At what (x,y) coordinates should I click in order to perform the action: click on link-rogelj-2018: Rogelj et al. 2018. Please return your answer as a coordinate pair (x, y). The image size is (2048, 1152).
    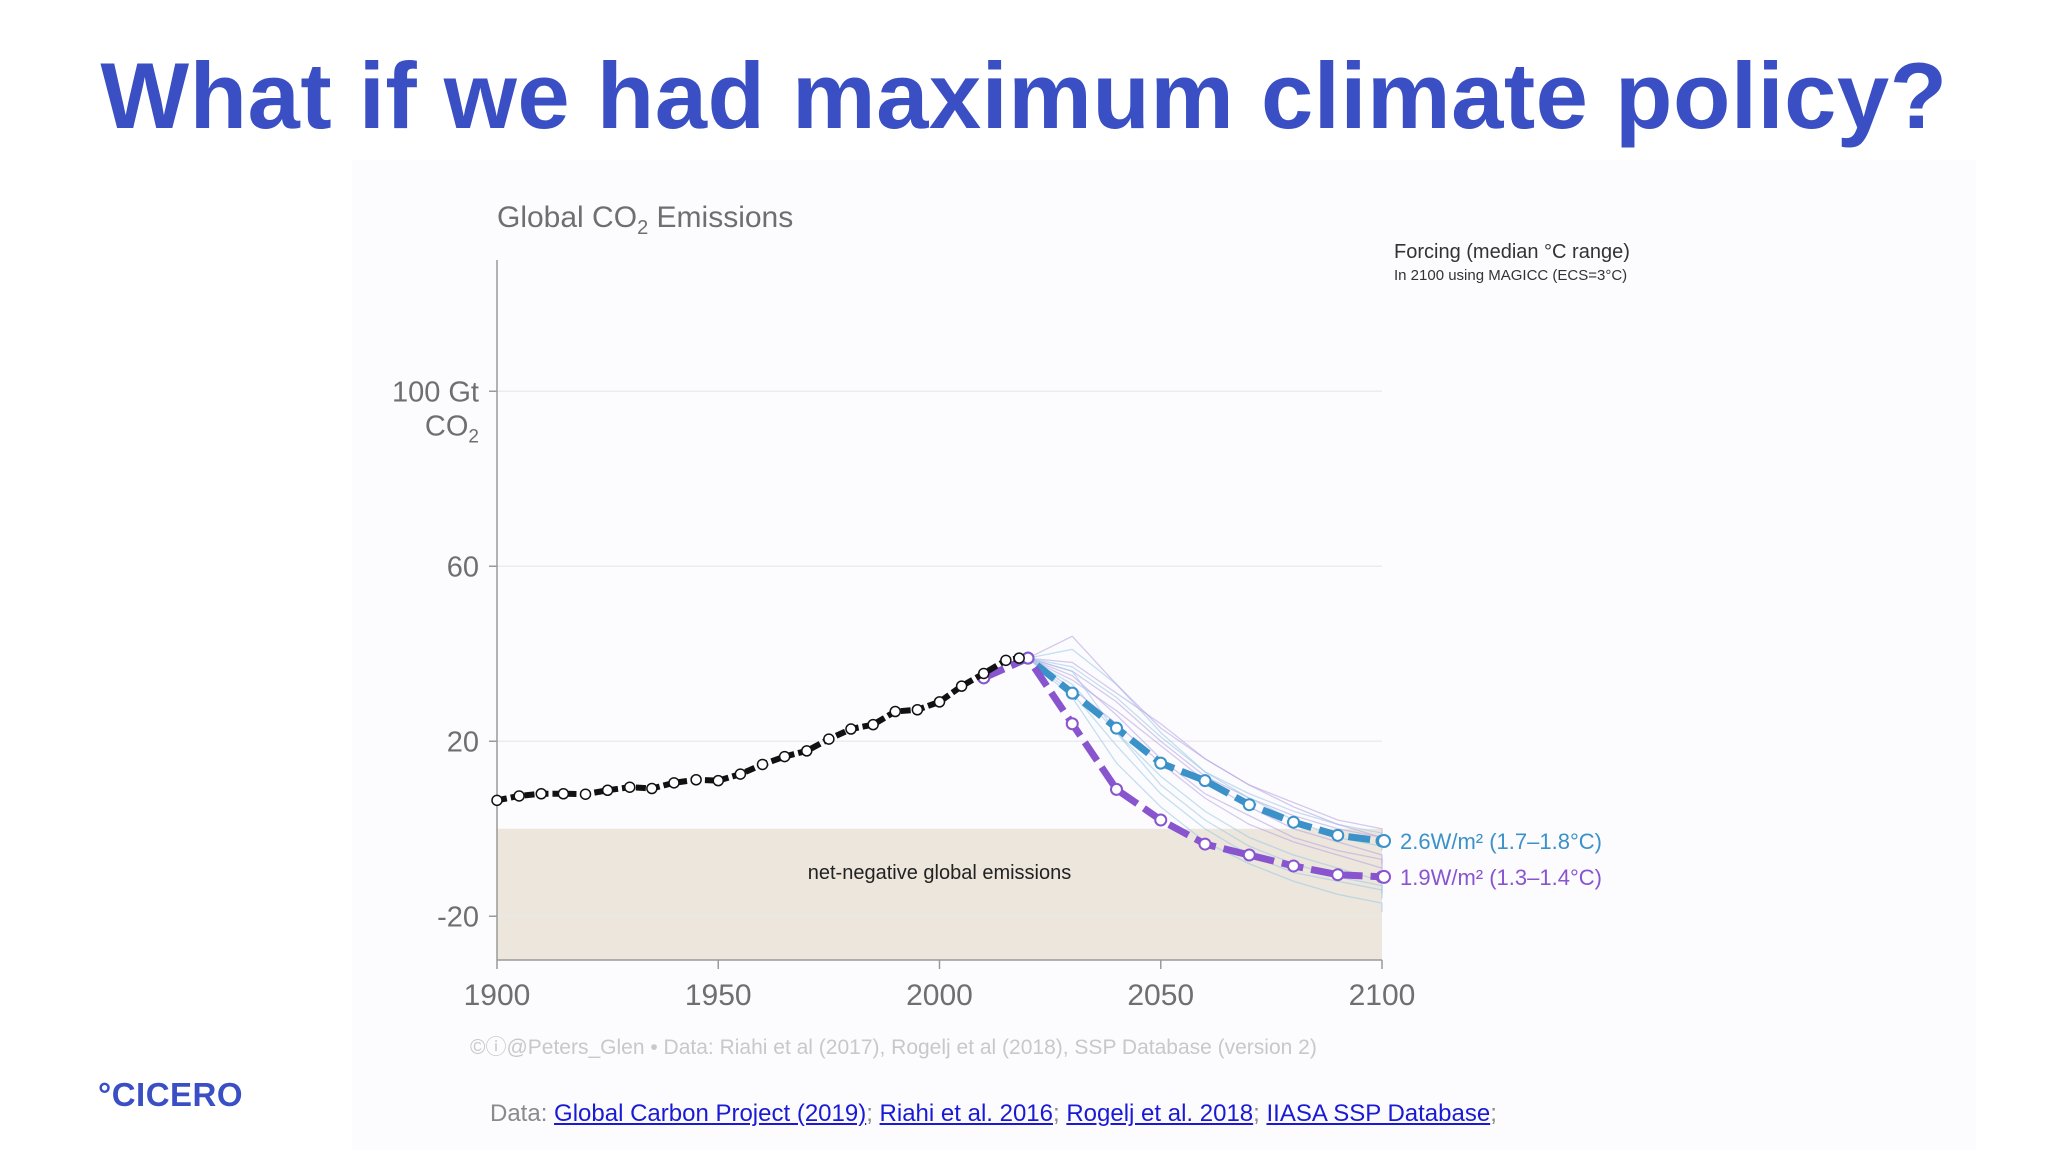
    Looking at the image, I should click on (1160, 1113).